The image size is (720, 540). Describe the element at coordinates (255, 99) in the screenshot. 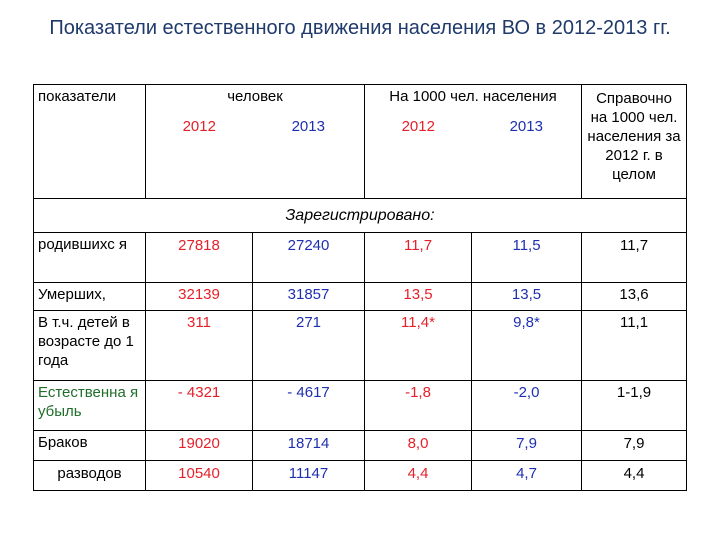

I see `header-people: человек` at that location.